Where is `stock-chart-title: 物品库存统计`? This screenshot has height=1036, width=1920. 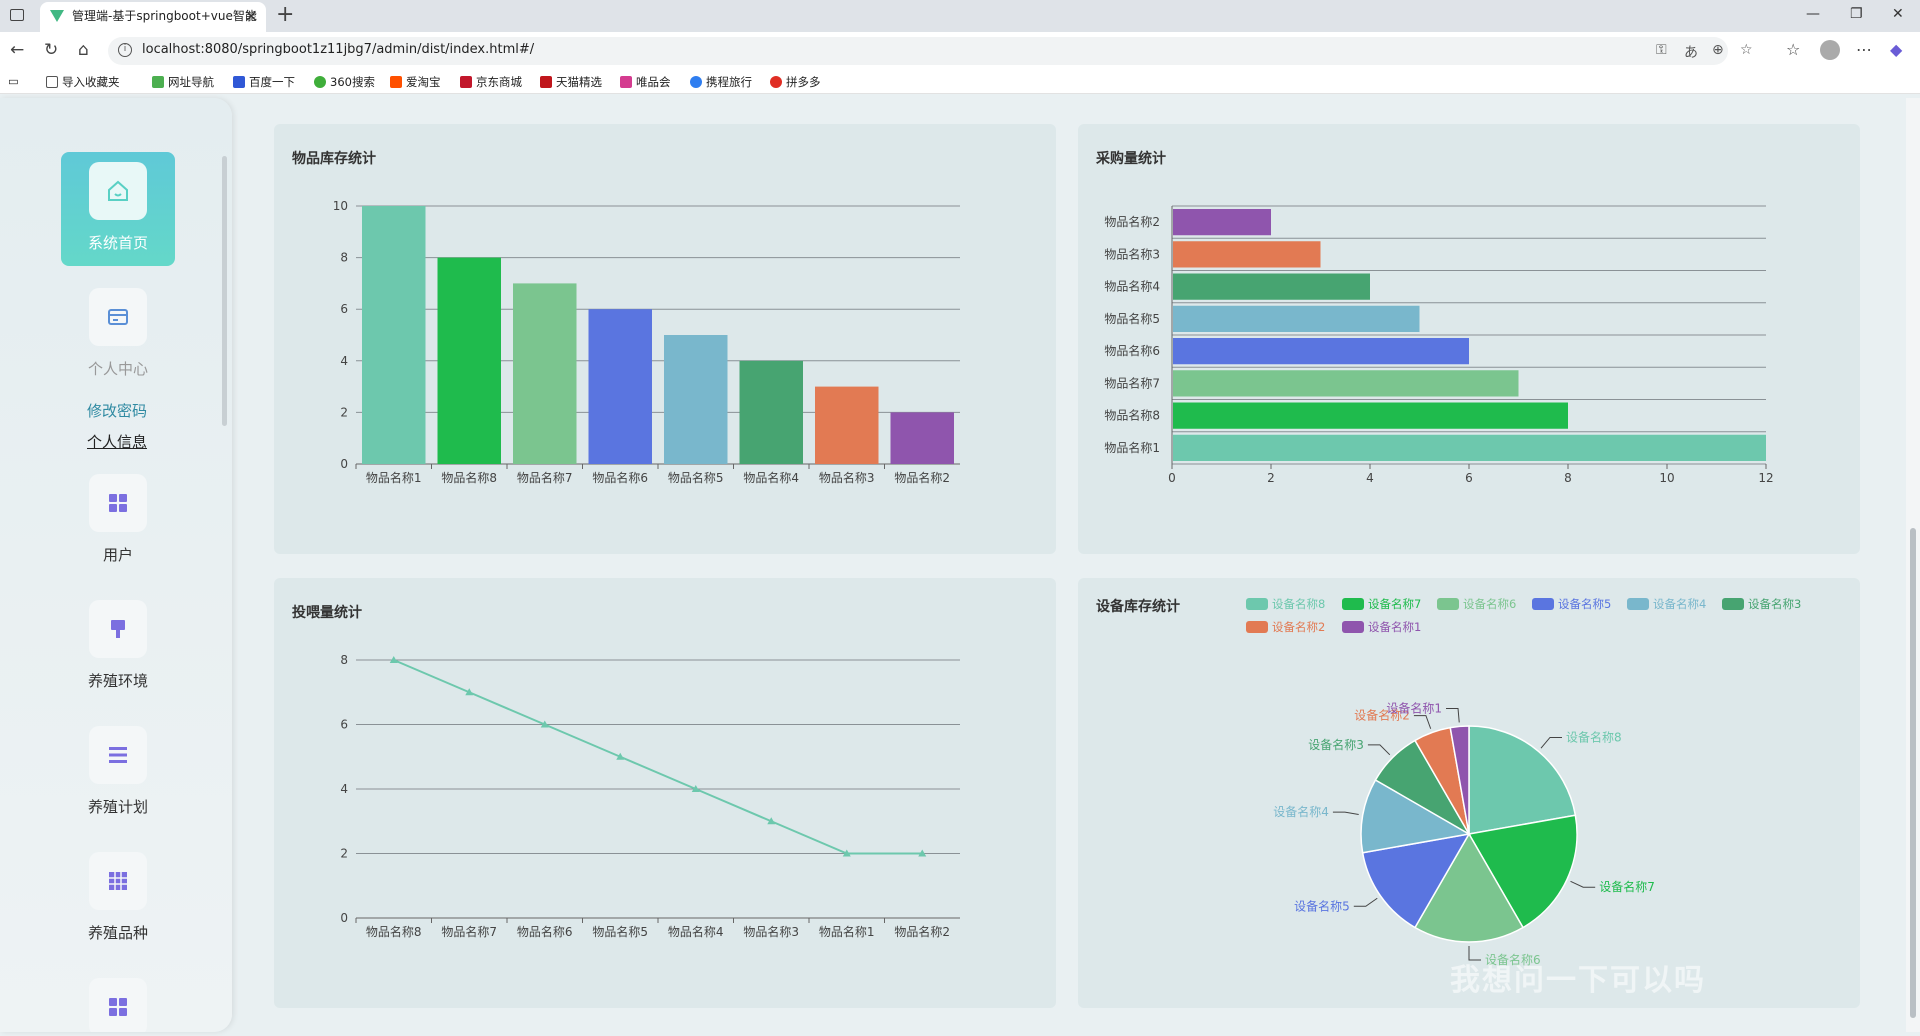 stock-chart-title: 物品库存统计 is located at coordinates (334, 159).